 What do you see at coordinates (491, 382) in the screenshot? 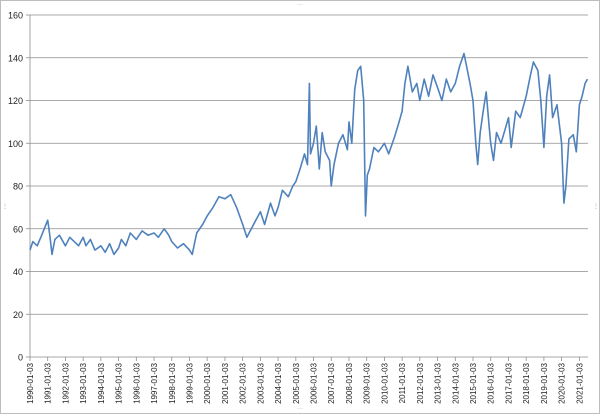
I see `x-tick-label: 2016-01-03` at bounding box center [491, 382].